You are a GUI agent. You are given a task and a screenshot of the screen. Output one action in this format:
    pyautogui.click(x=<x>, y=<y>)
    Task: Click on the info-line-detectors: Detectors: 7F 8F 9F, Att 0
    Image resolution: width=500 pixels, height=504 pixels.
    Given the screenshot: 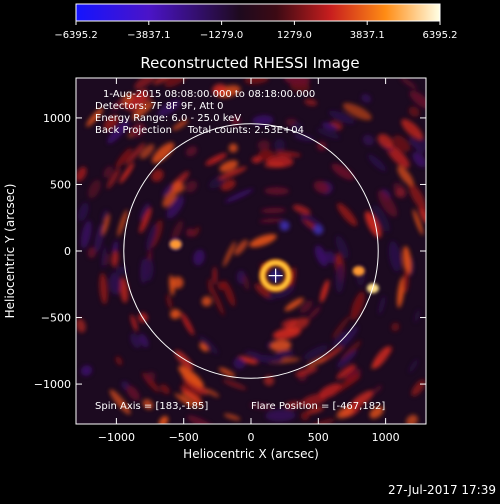 What is the action you would take?
    pyautogui.click(x=159, y=106)
    